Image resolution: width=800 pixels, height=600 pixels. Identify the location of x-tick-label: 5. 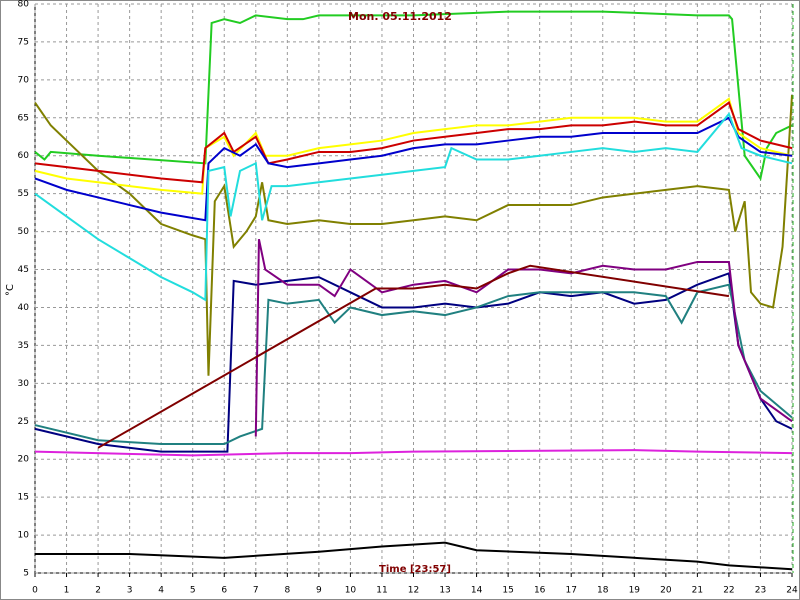
(193, 591).